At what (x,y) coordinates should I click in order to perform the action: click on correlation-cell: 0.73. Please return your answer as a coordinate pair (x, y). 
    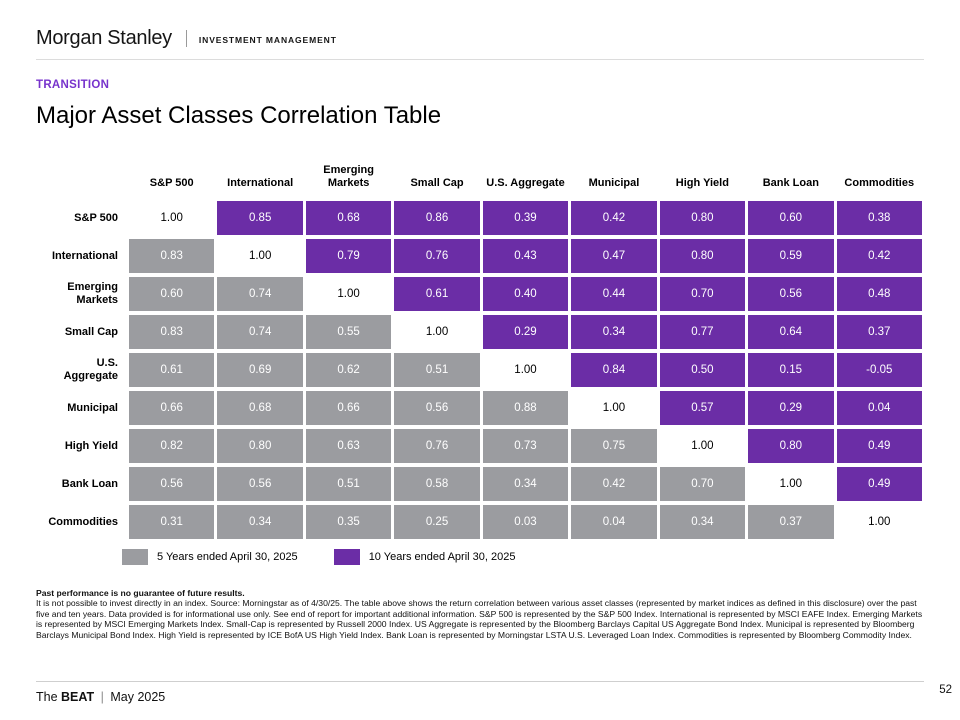
    Looking at the image, I should click on (525, 446).